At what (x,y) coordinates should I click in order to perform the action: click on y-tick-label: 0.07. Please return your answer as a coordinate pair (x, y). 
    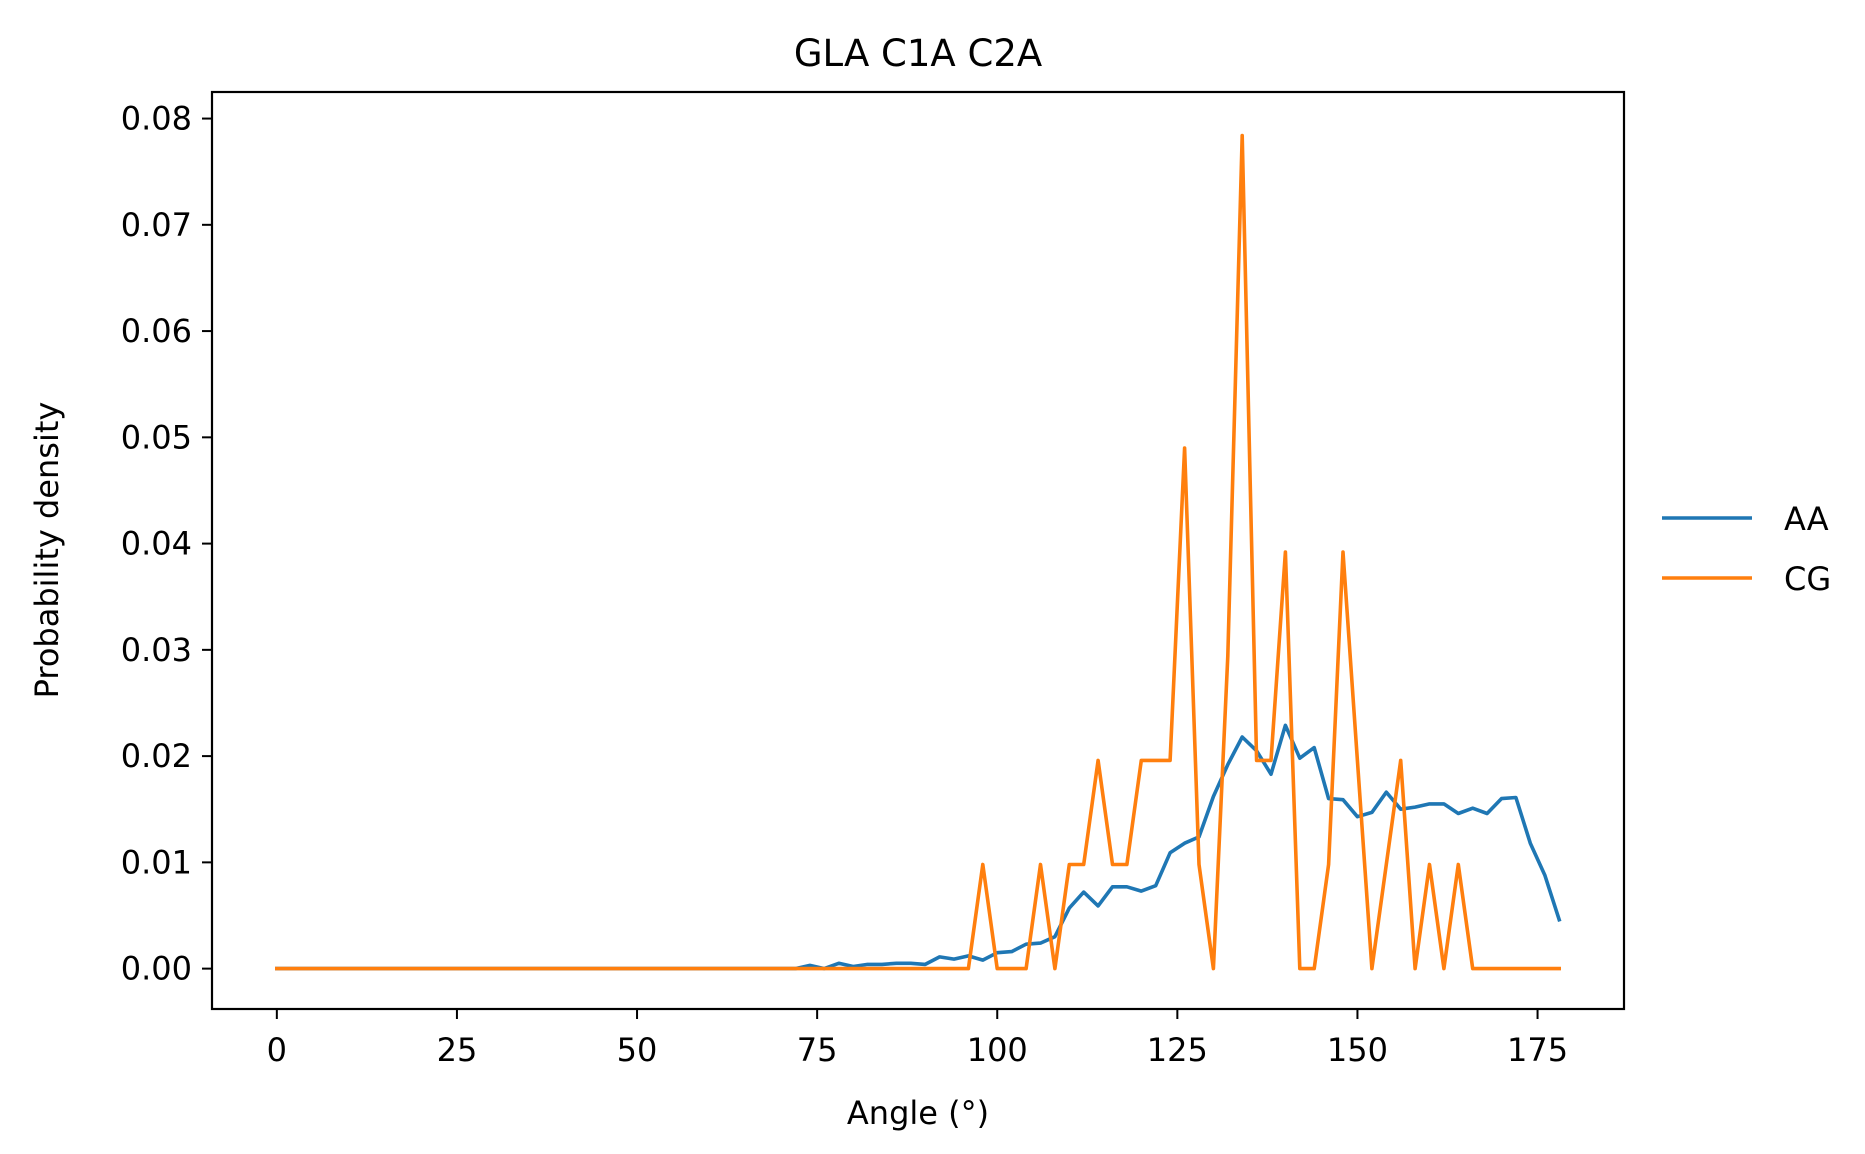
    Looking at the image, I should click on (156, 225).